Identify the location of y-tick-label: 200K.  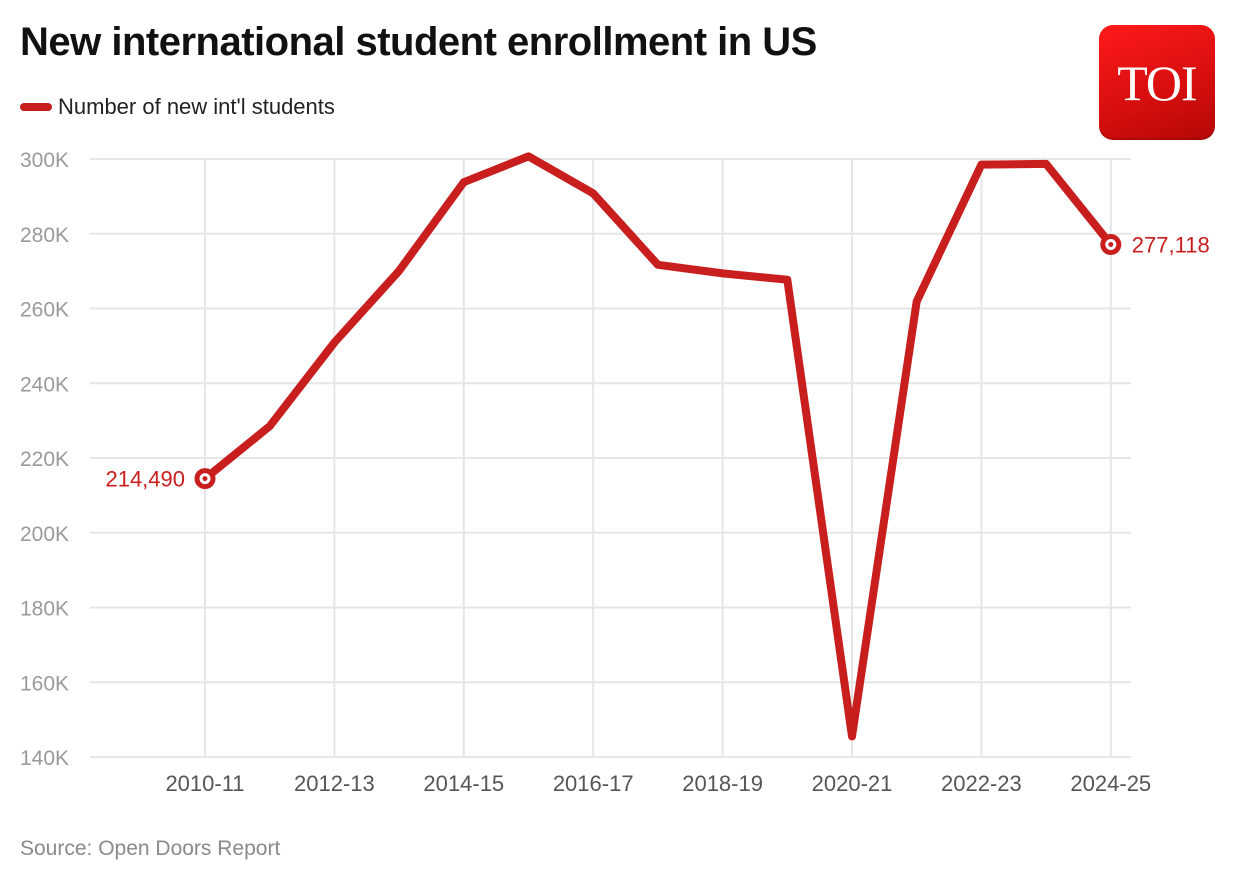
(44, 534).